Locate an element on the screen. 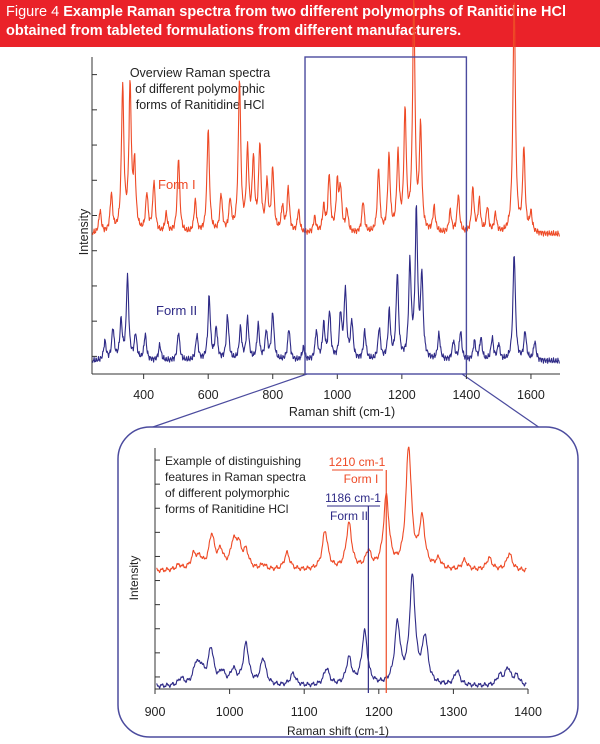 The width and height of the screenshot is (600, 744). overview-x-tick-label: 1200 is located at coordinates (402, 395).